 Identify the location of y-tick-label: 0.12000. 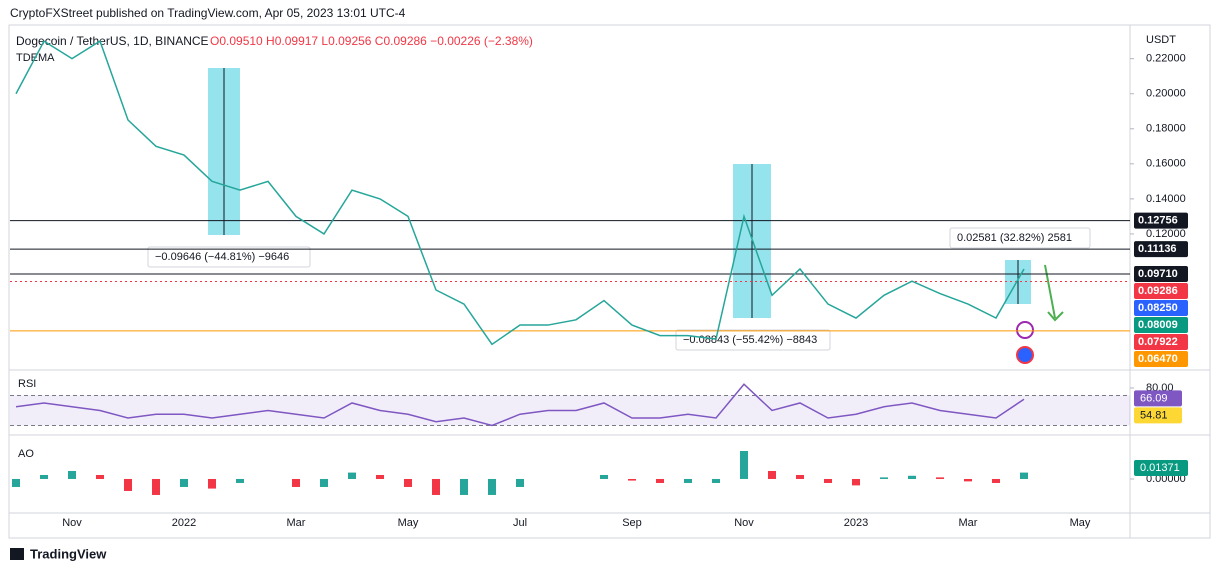
(1166, 234).